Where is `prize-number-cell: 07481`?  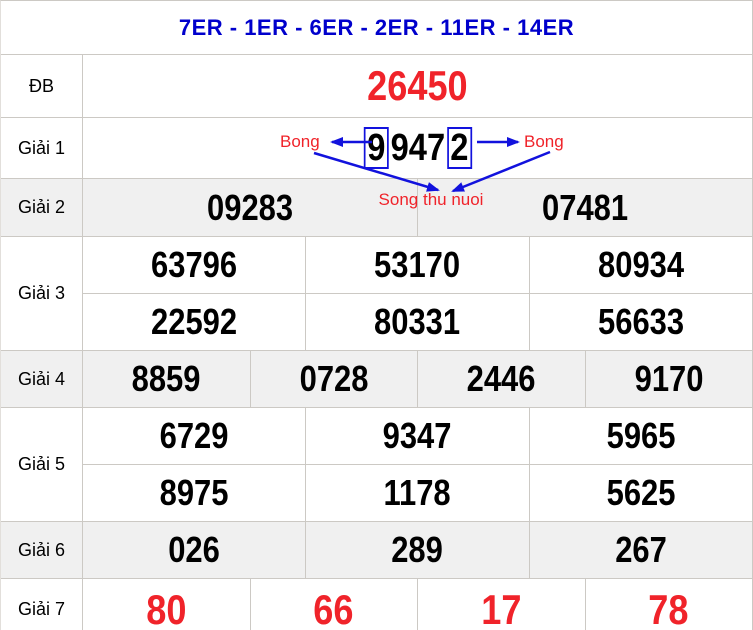 prize-number-cell: 07481 is located at coordinates (584, 207).